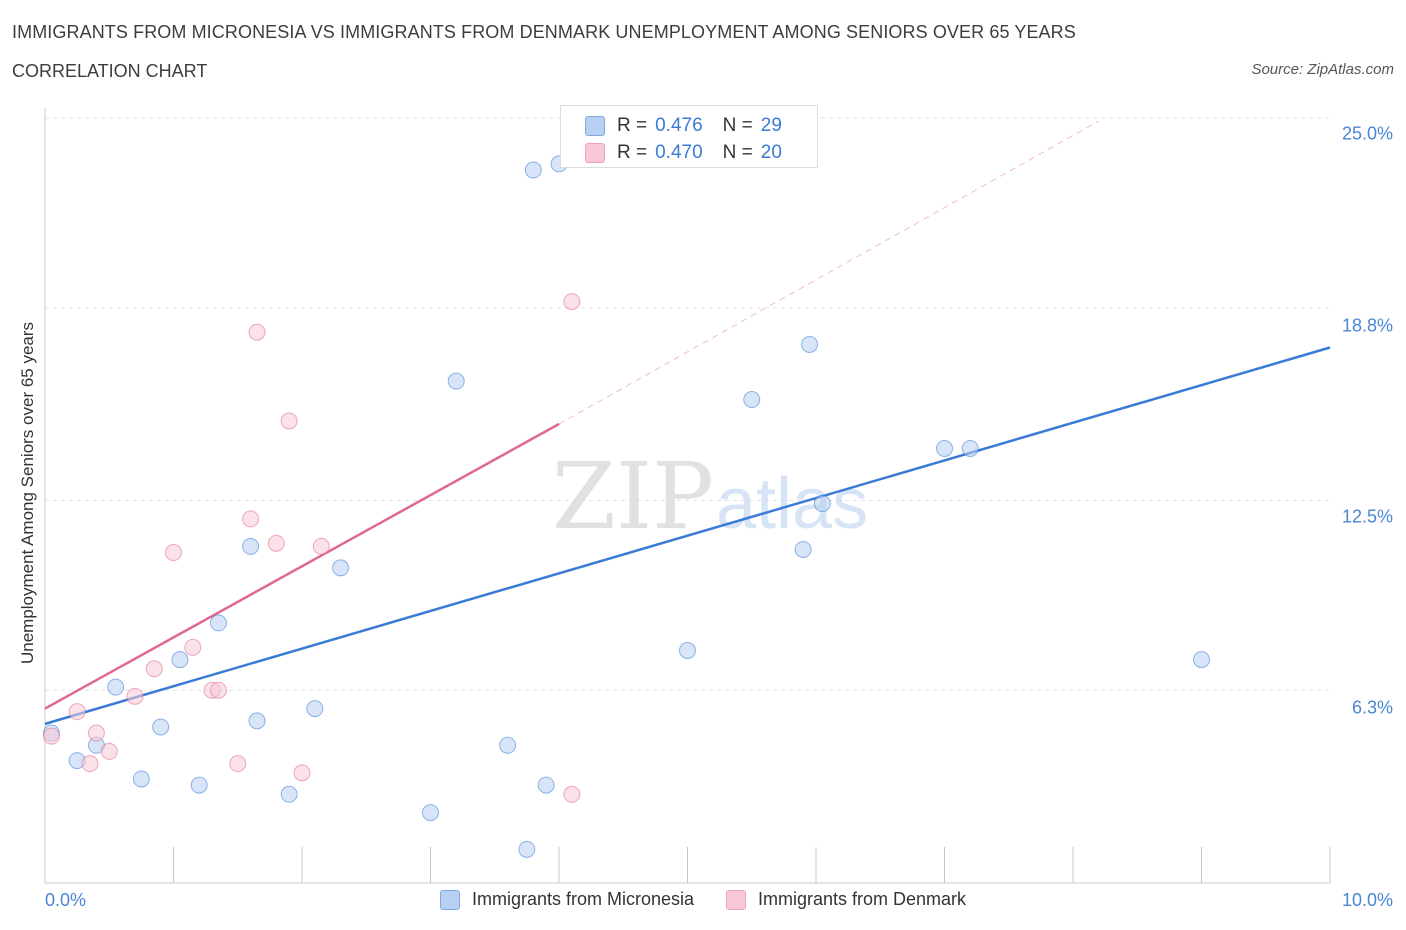  What do you see at coordinates (27, 493) in the screenshot?
I see `y-axis-label: Unemployment Among Seniors over 65 years` at bounding box center [27, 493].